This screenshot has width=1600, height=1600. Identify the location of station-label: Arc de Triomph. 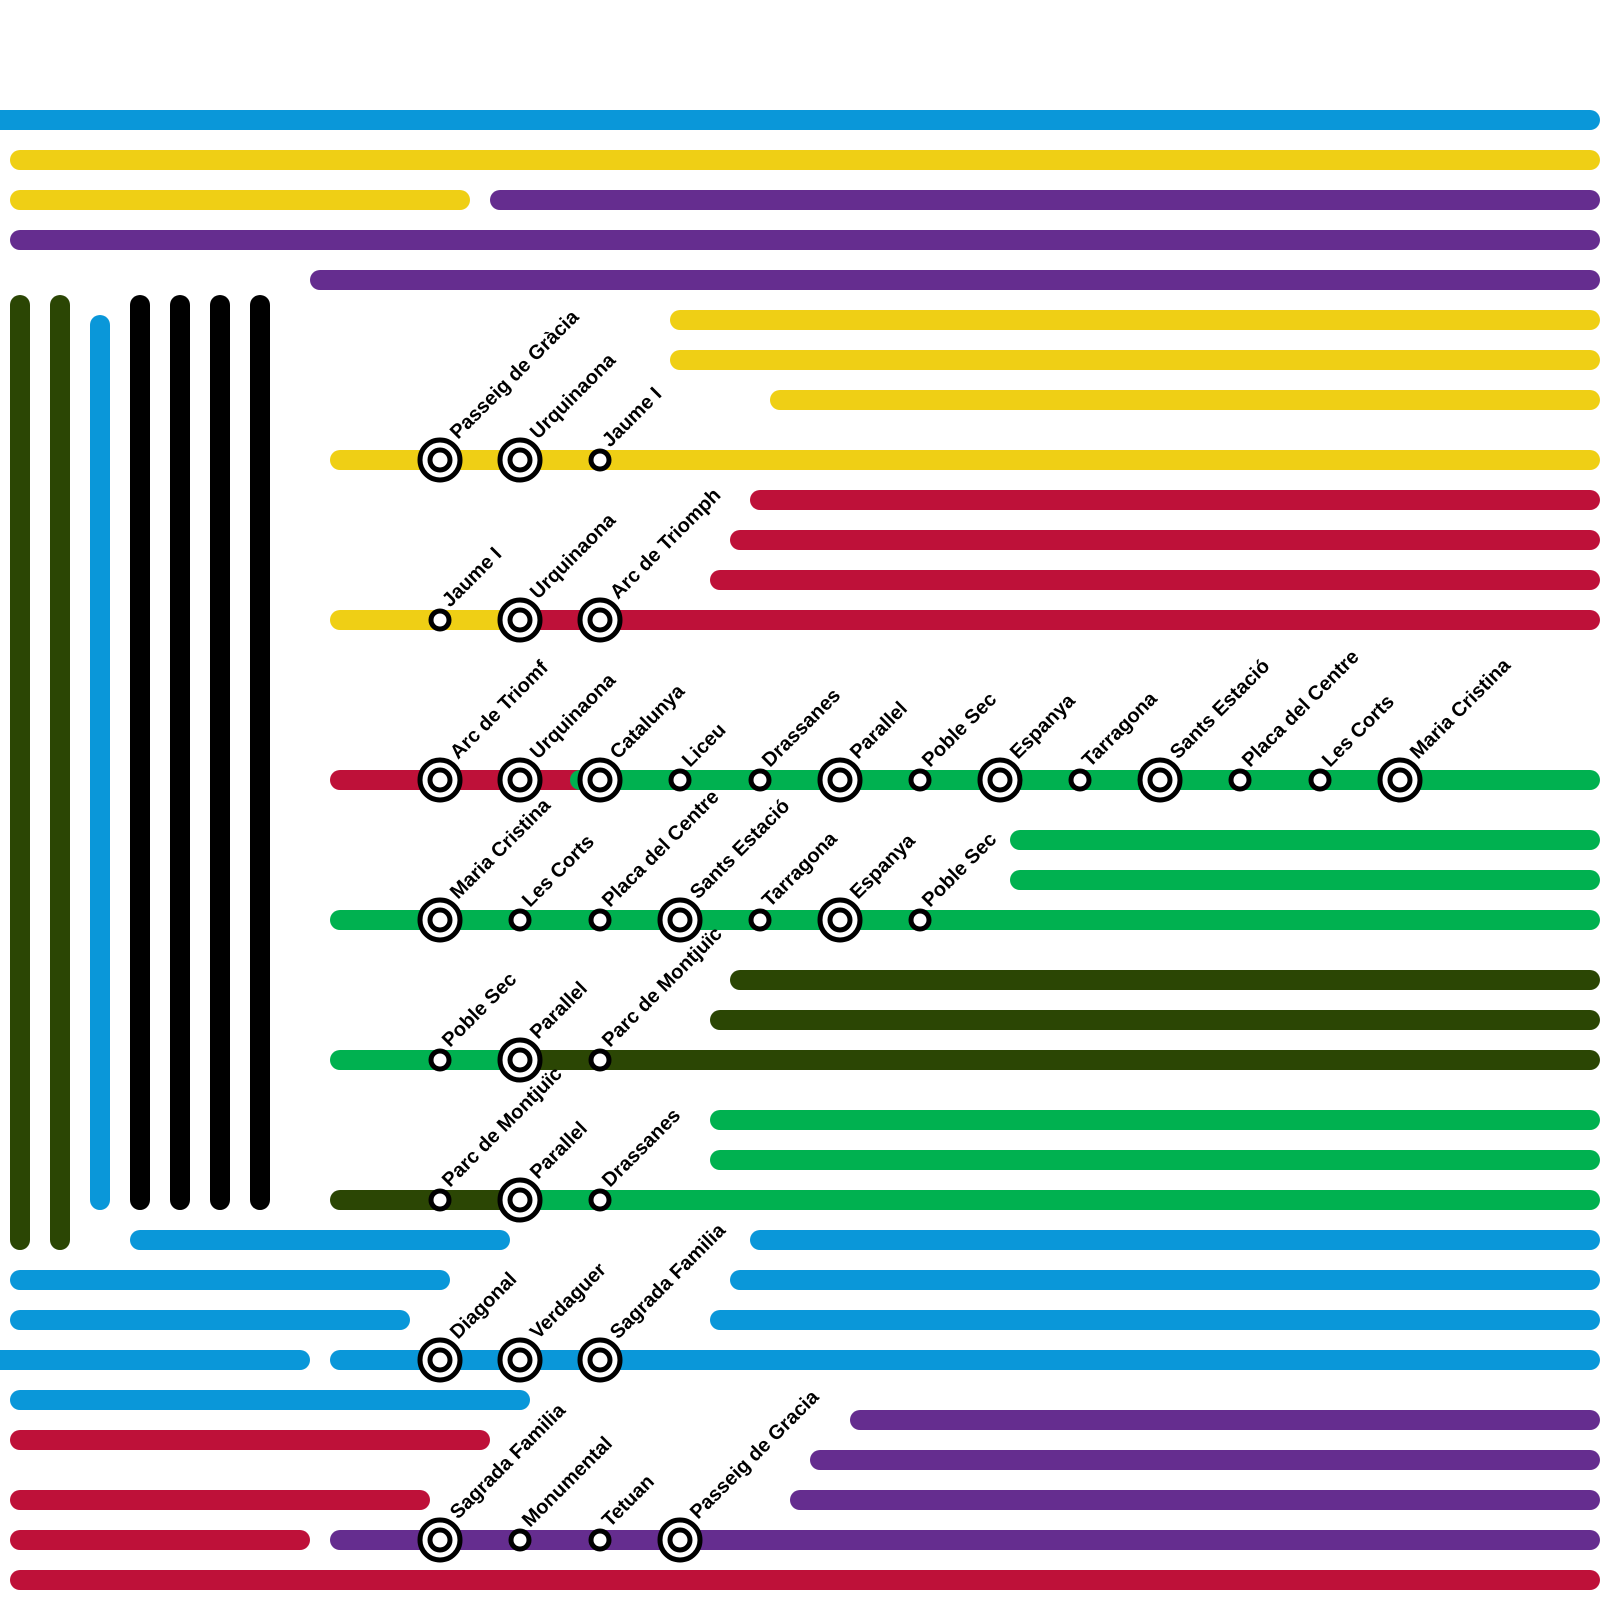
(665, 543).